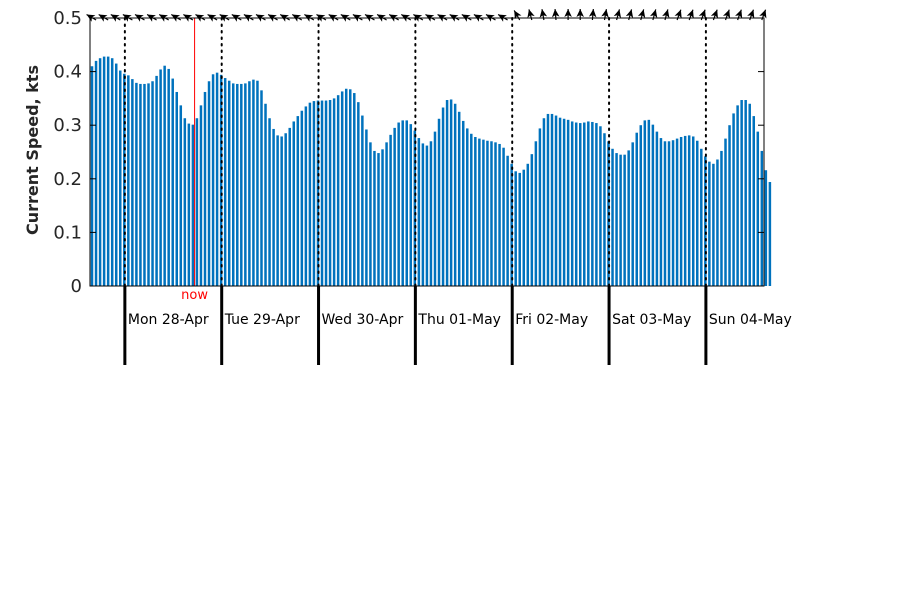 This screenshot has height=600, width=900. I want to click on day-label: Fri 02-May, so click(551, 320).